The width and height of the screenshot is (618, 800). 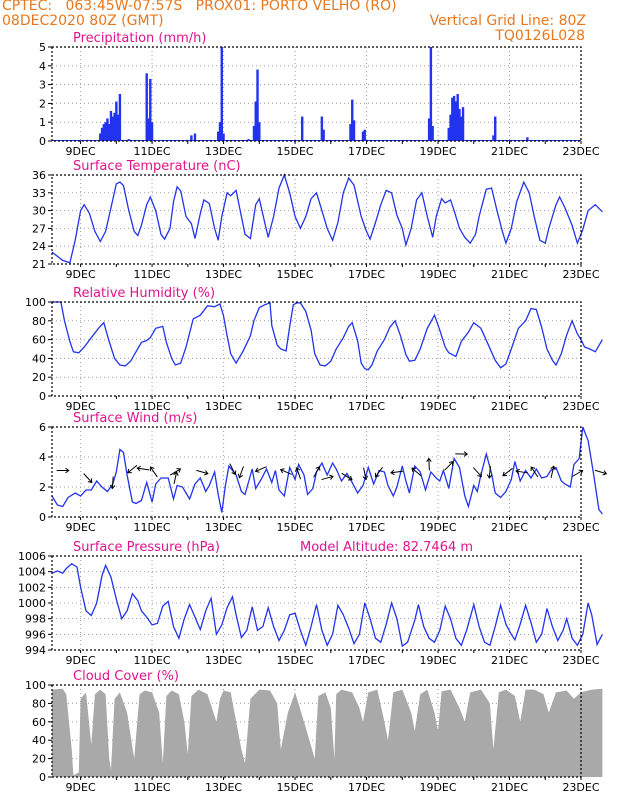 I want to click on x-tick-label: 15DEC, so click(x=294, y=151).